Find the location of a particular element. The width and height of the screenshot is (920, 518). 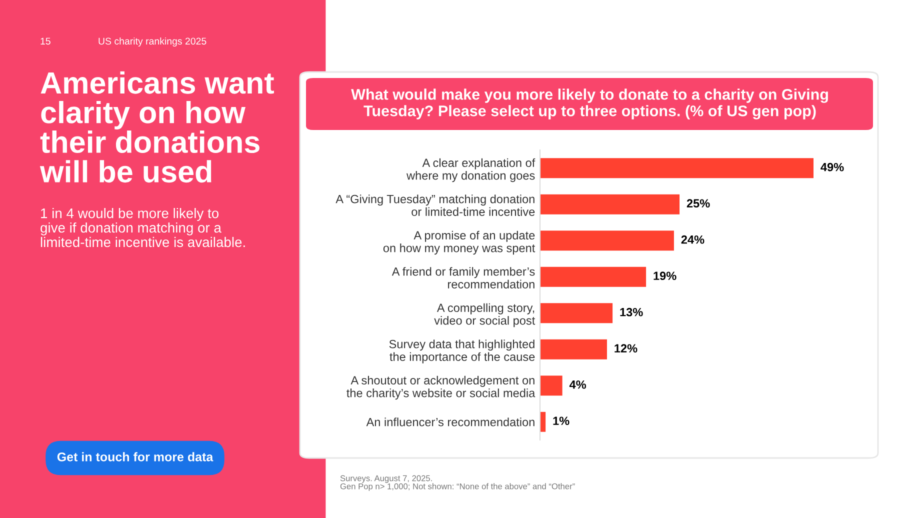

data-label: 4% is located at coordinates (577, 384).